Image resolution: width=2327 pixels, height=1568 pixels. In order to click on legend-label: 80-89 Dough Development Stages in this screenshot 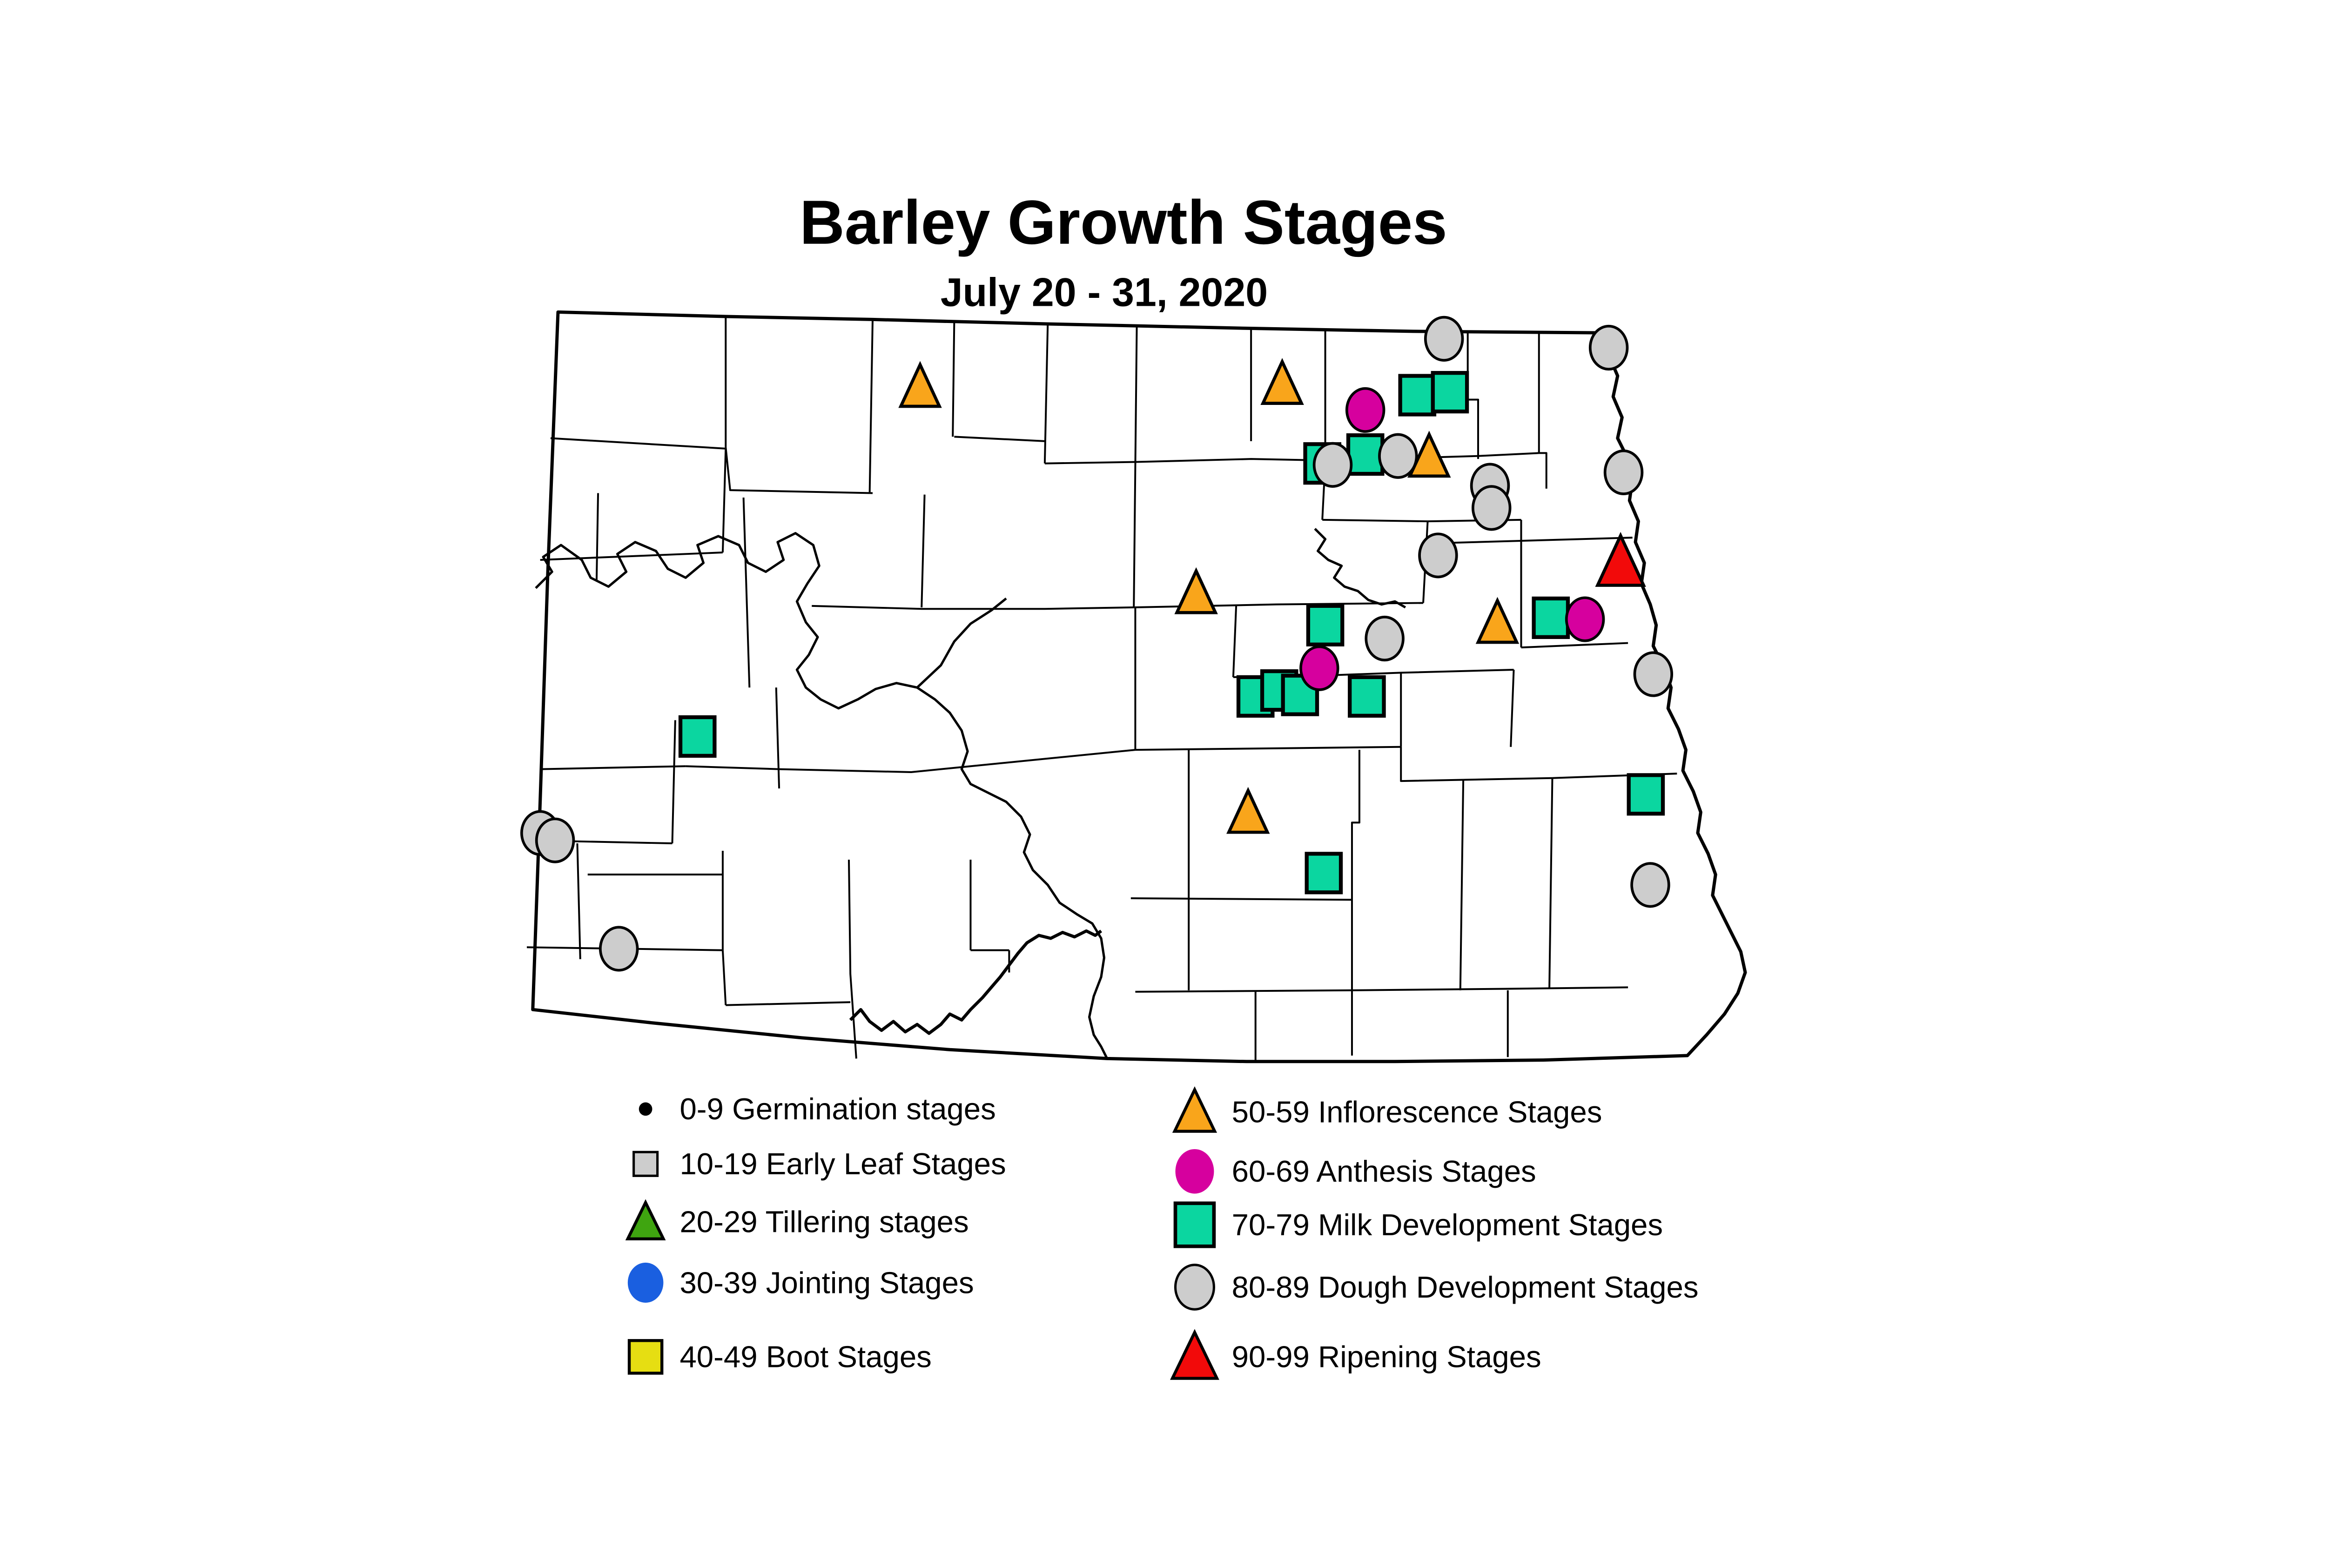, I will do `click(1465, 1287)`.